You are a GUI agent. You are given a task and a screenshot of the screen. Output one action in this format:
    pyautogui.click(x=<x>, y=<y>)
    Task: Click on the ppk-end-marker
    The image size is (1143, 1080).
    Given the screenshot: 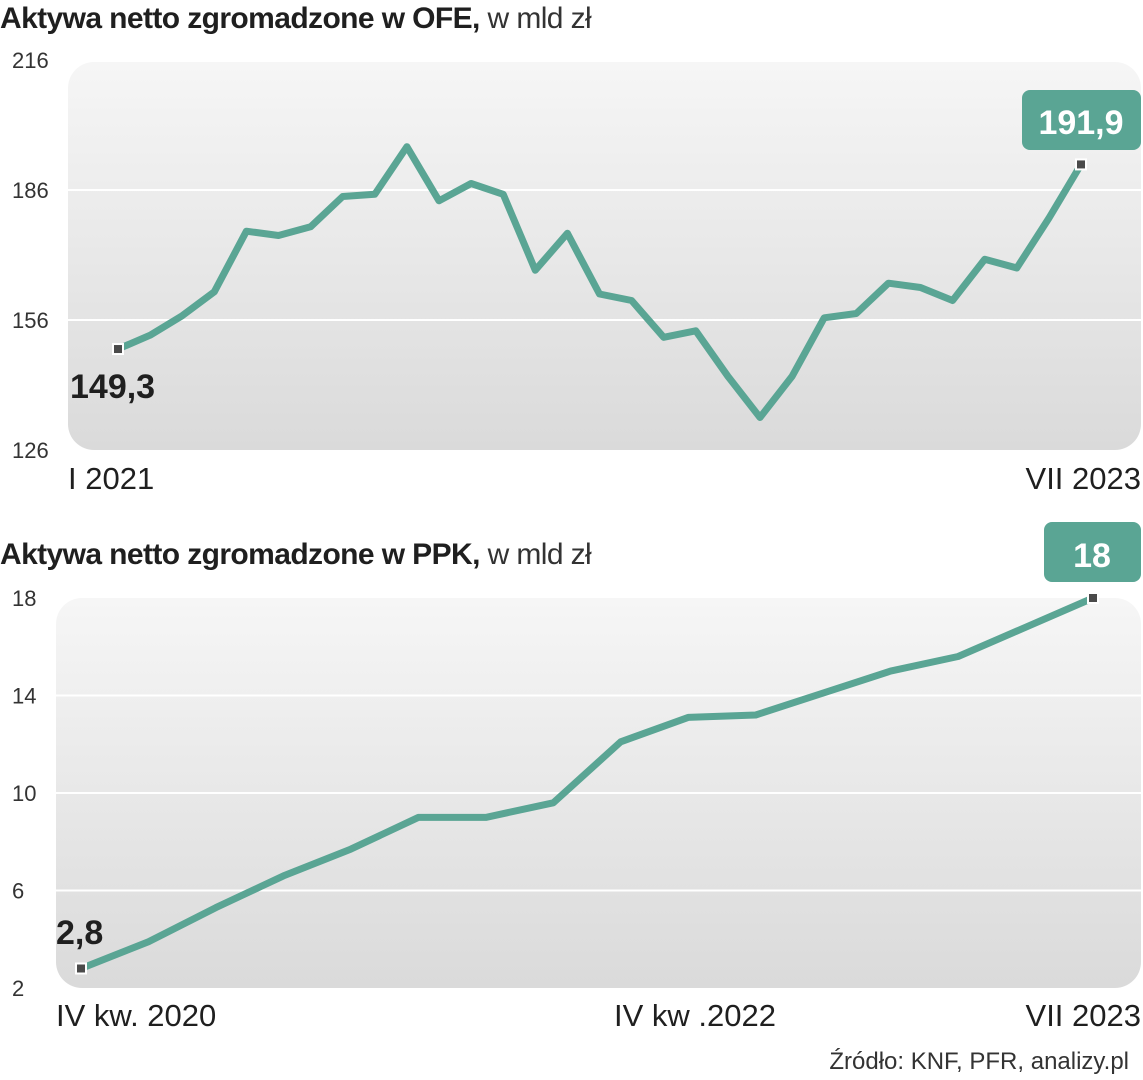 What is the action you would take?
    pyautogui.click(x=1093, y=598)
    